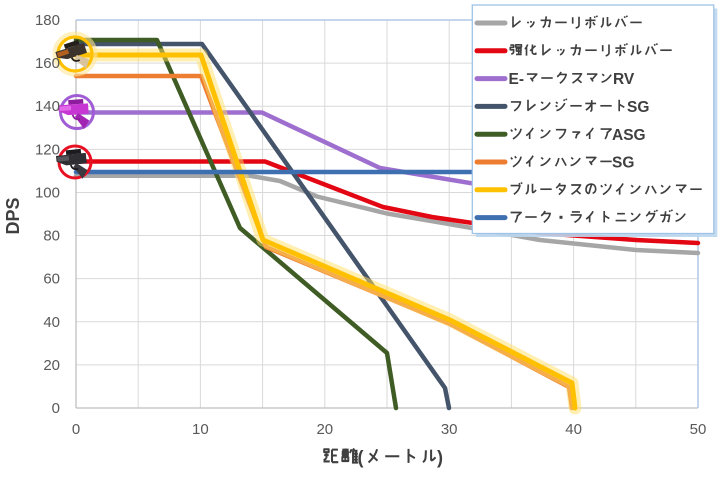  Describe the element at coordinates (13, 215) in the screenshot. I see `svg-text: DPS` at that location.